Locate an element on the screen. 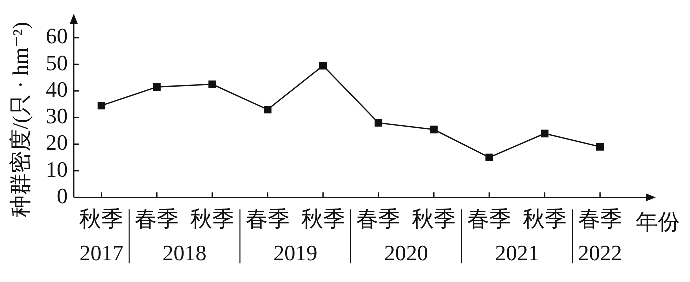  text: 2021 is located at coordinates (517, 253).